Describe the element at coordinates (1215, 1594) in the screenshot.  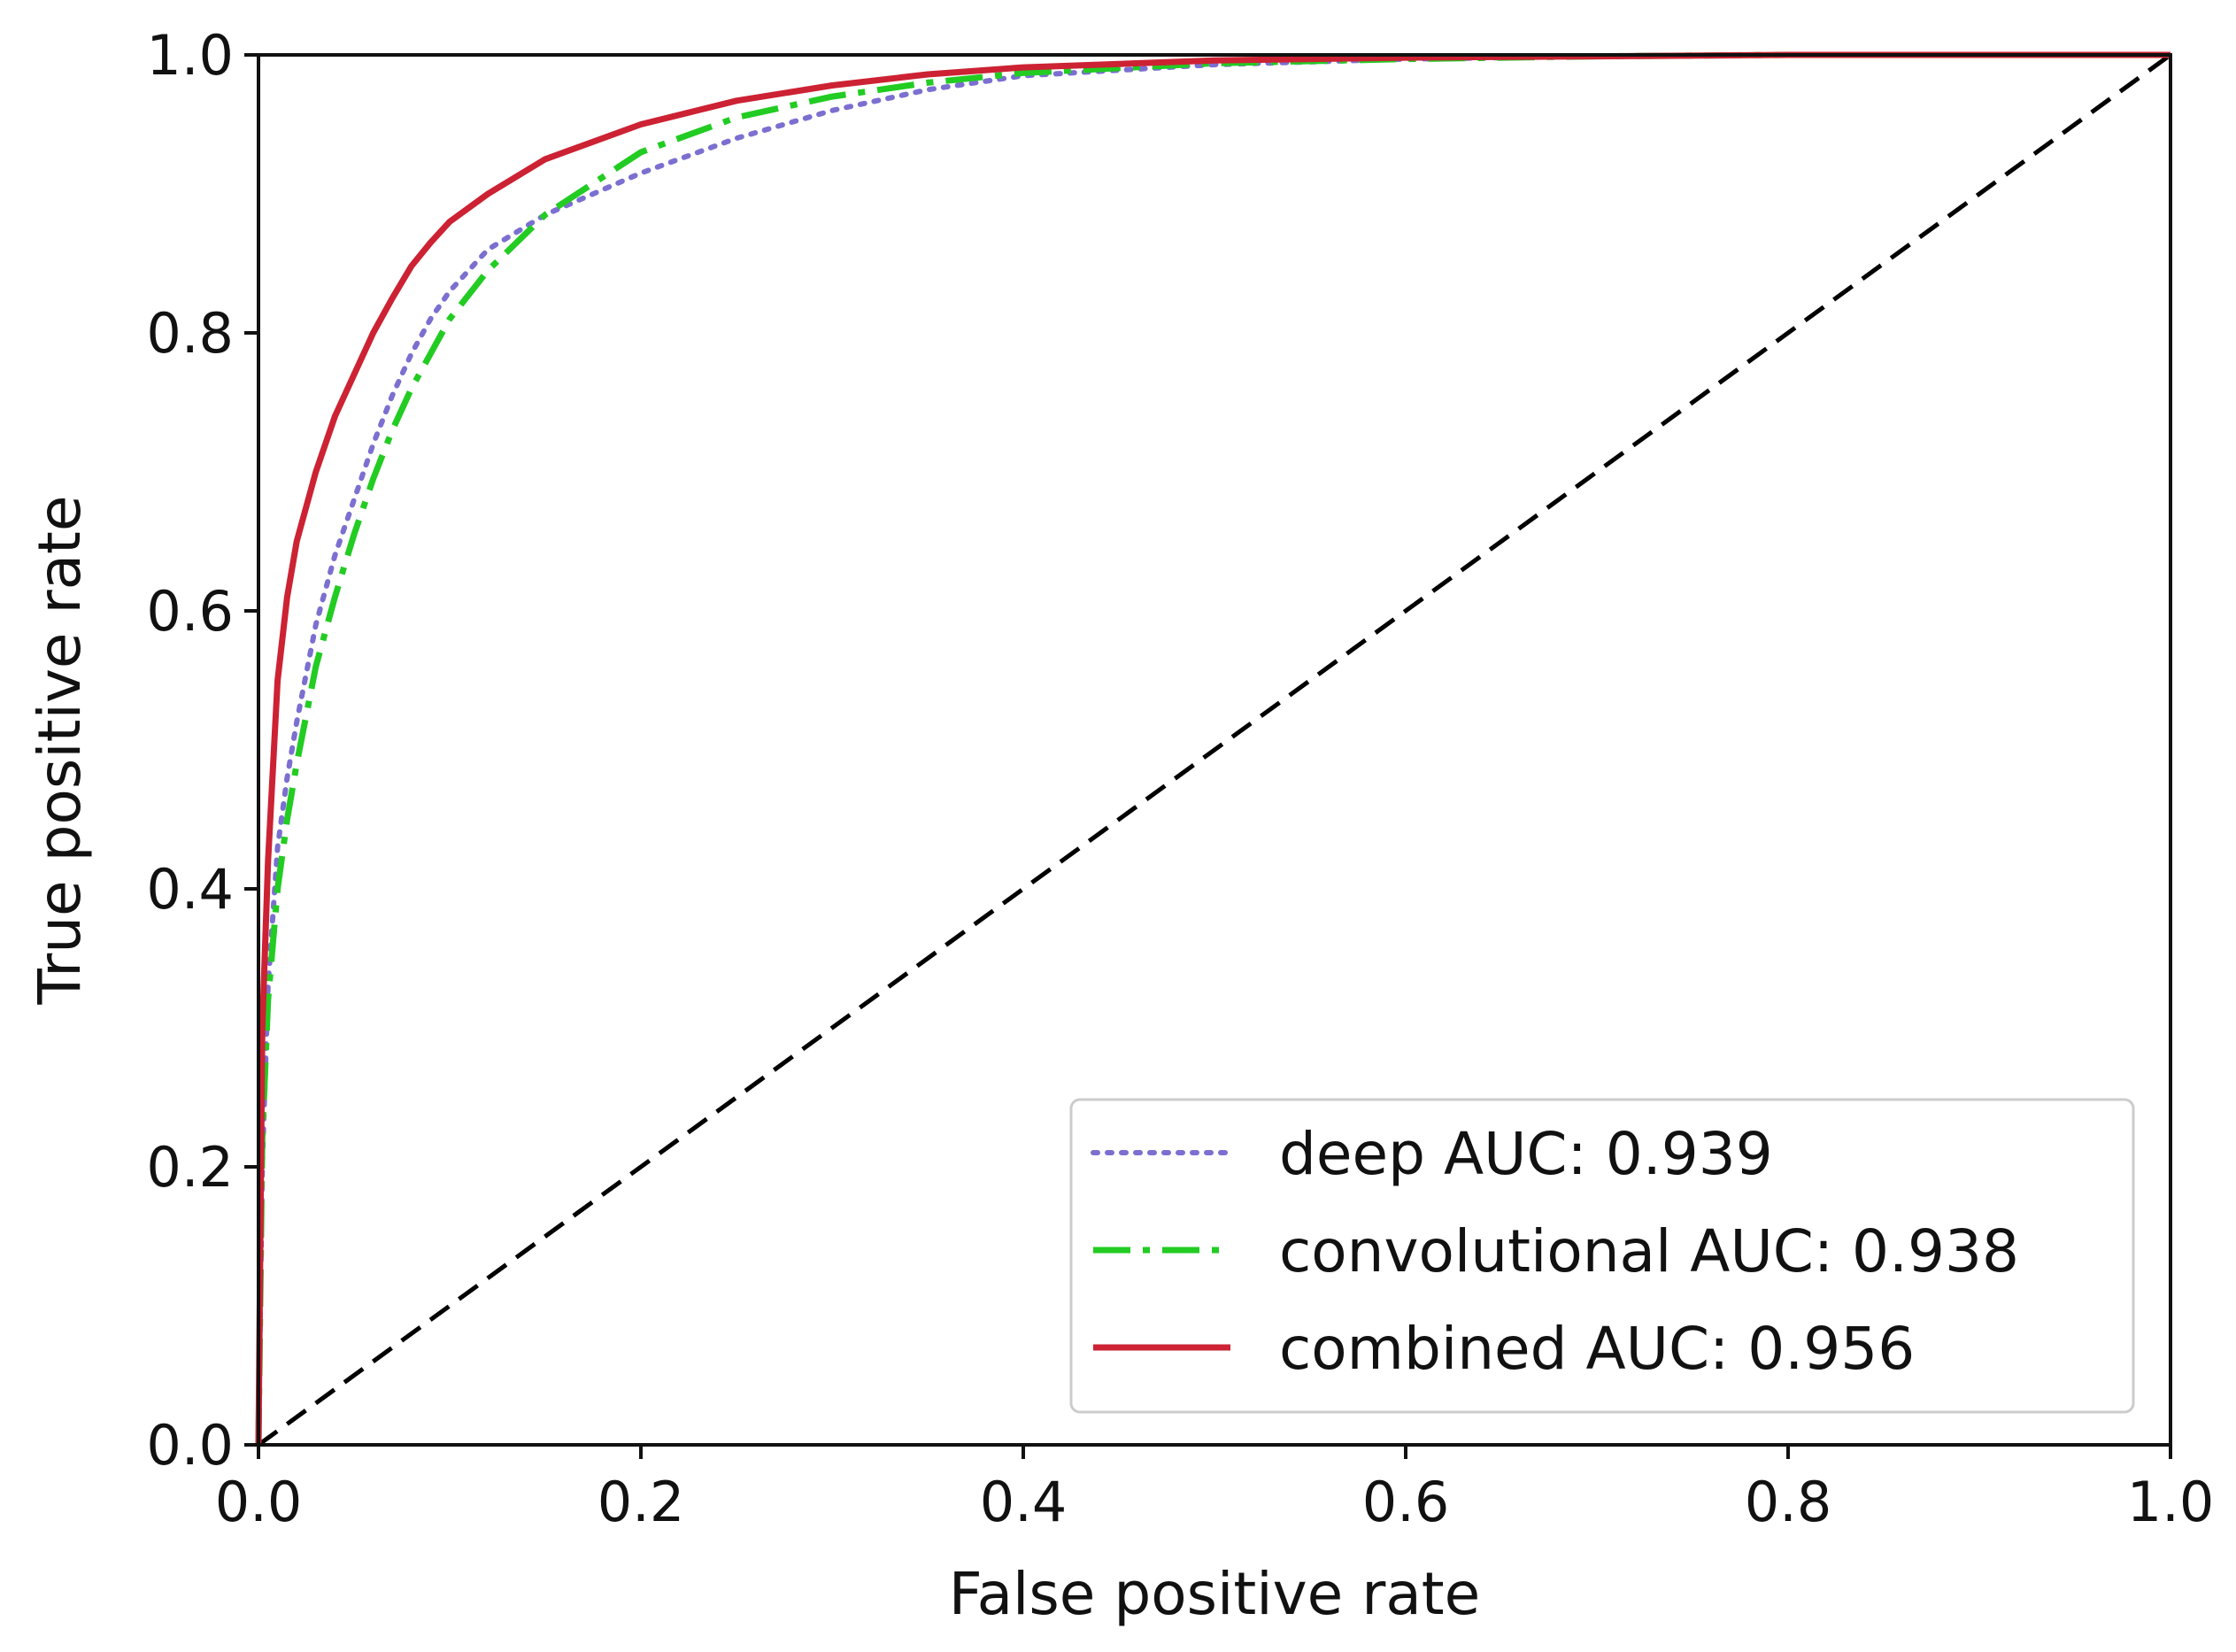
I see `x-axis-label: False positive rate` at that location.